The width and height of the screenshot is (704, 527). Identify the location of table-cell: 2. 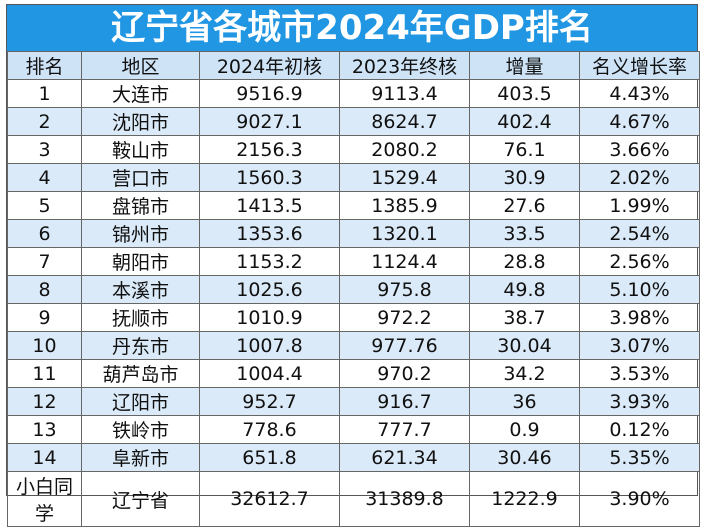
(44, 121).